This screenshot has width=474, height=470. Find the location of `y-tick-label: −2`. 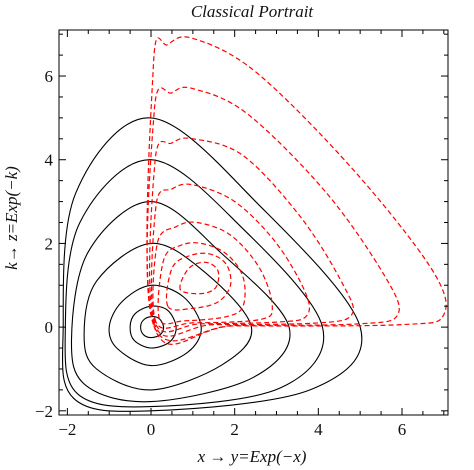

y-tick-label: −2 is located at coordinates (44, 411).